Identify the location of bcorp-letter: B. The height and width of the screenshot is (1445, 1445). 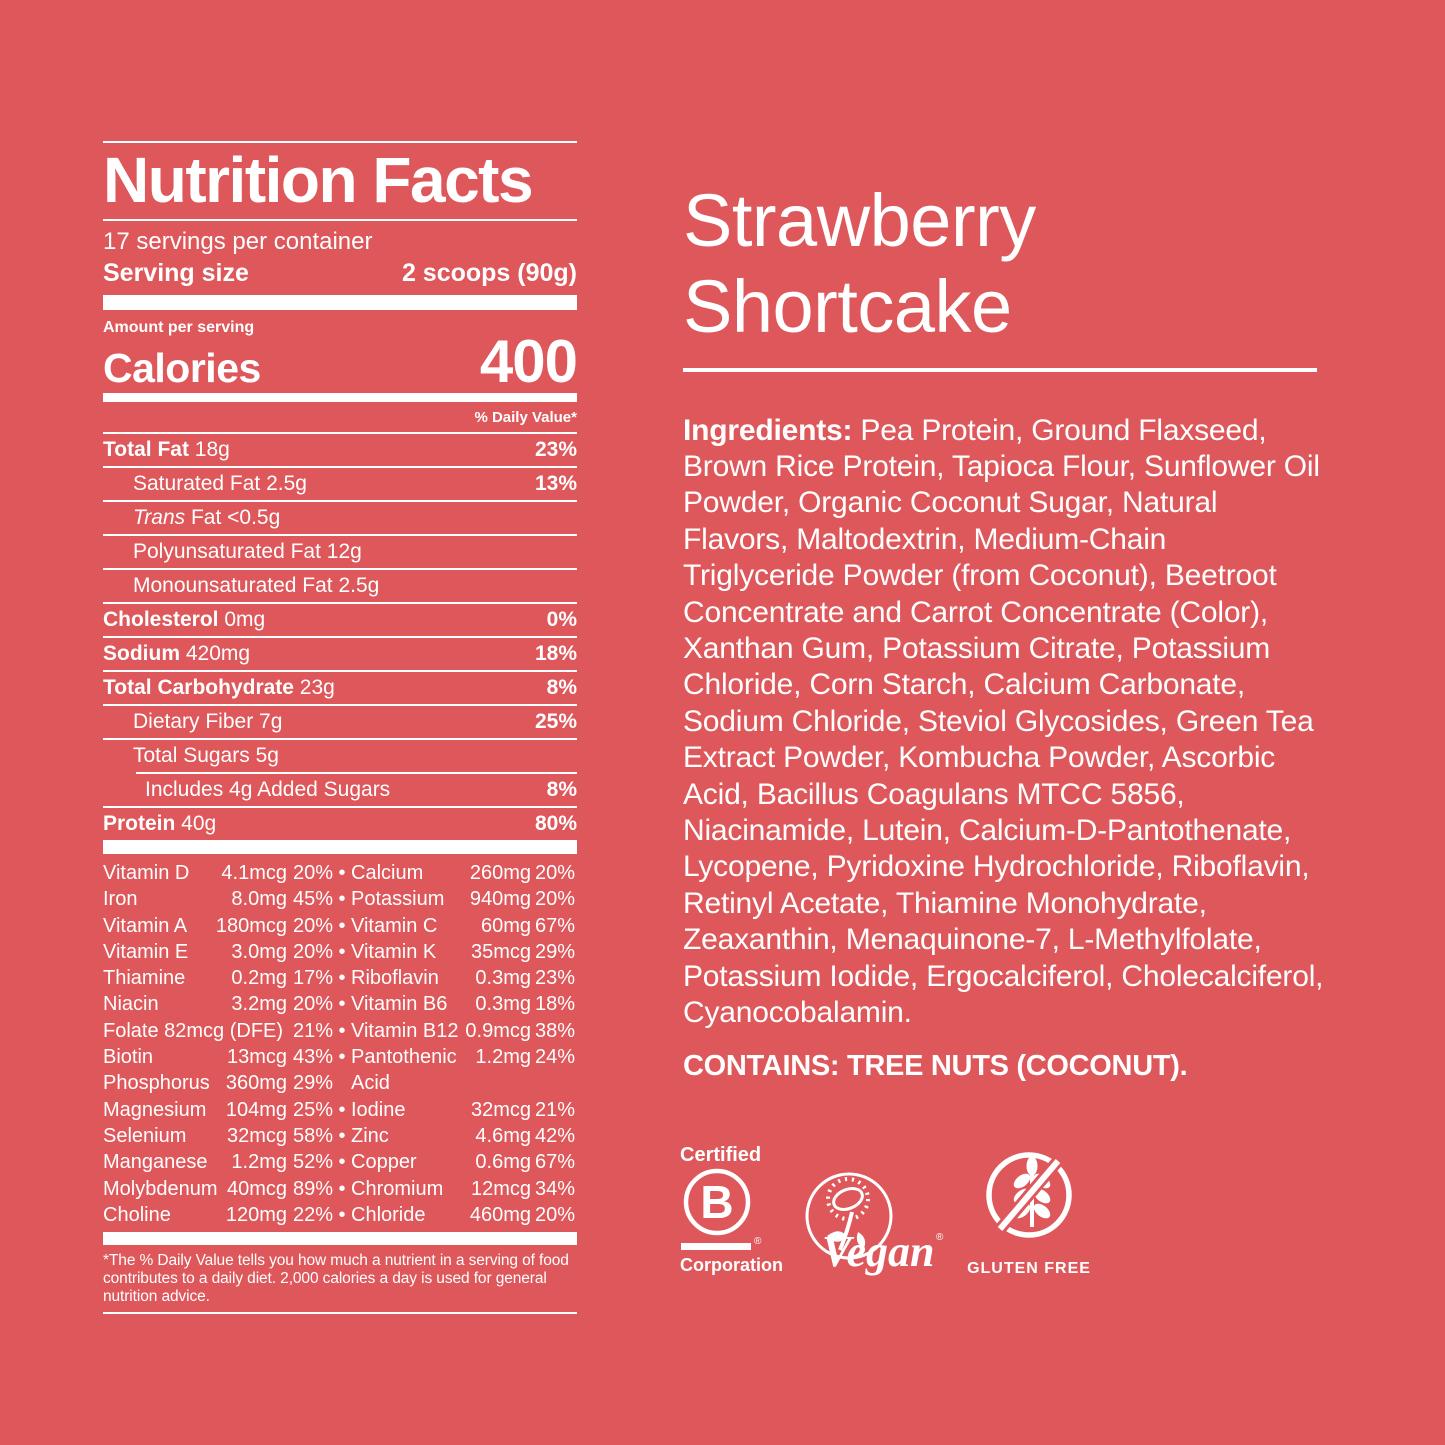
(716, 1202).